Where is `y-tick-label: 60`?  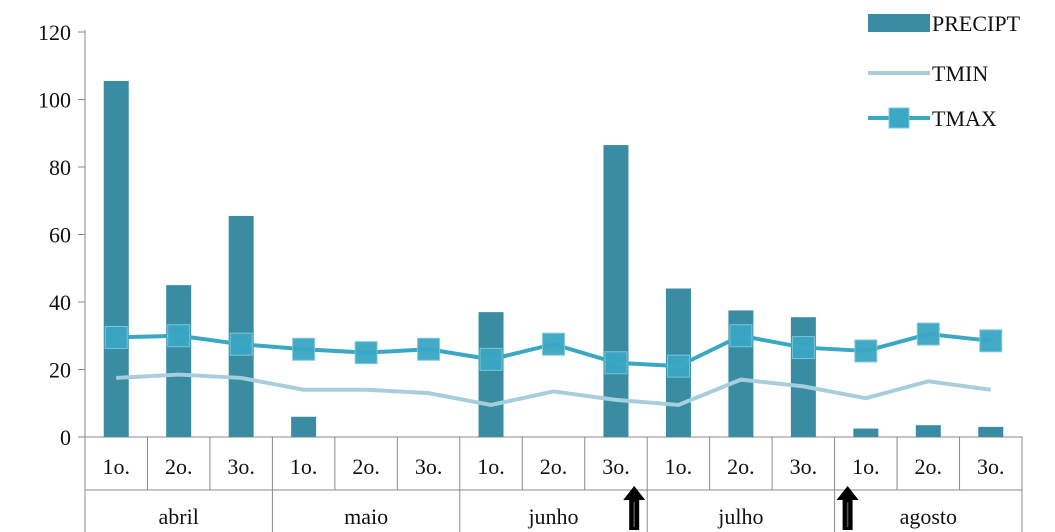 y-tick-label: 60 is located at coordinates (60, 235).